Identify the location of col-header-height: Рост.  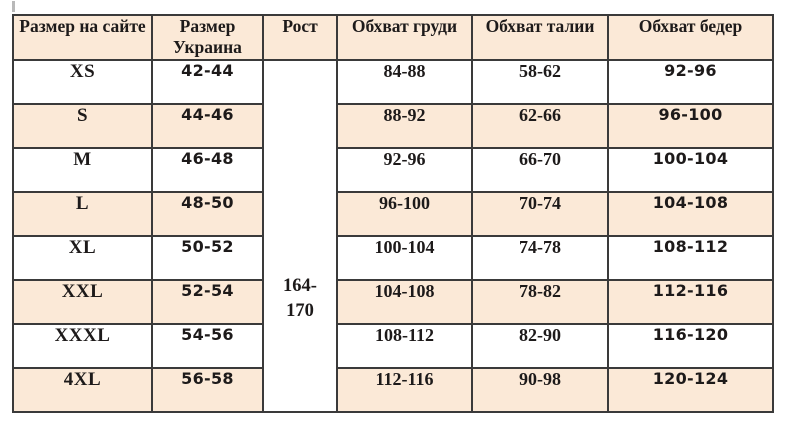
(300, 37).